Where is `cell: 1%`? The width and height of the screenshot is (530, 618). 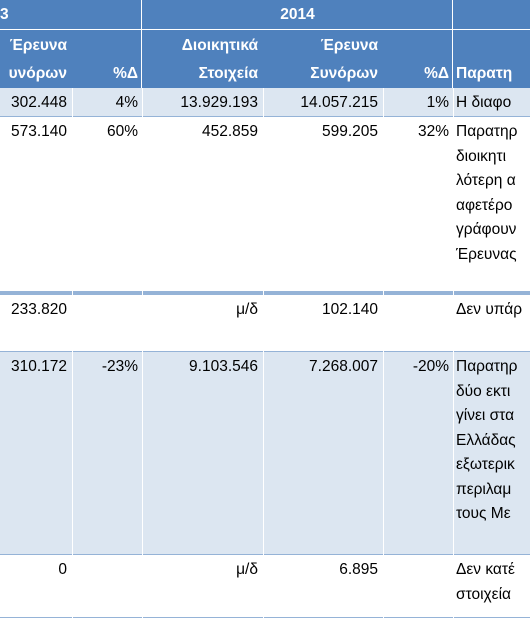 cell: 1% is located at coordinates (437, 102).